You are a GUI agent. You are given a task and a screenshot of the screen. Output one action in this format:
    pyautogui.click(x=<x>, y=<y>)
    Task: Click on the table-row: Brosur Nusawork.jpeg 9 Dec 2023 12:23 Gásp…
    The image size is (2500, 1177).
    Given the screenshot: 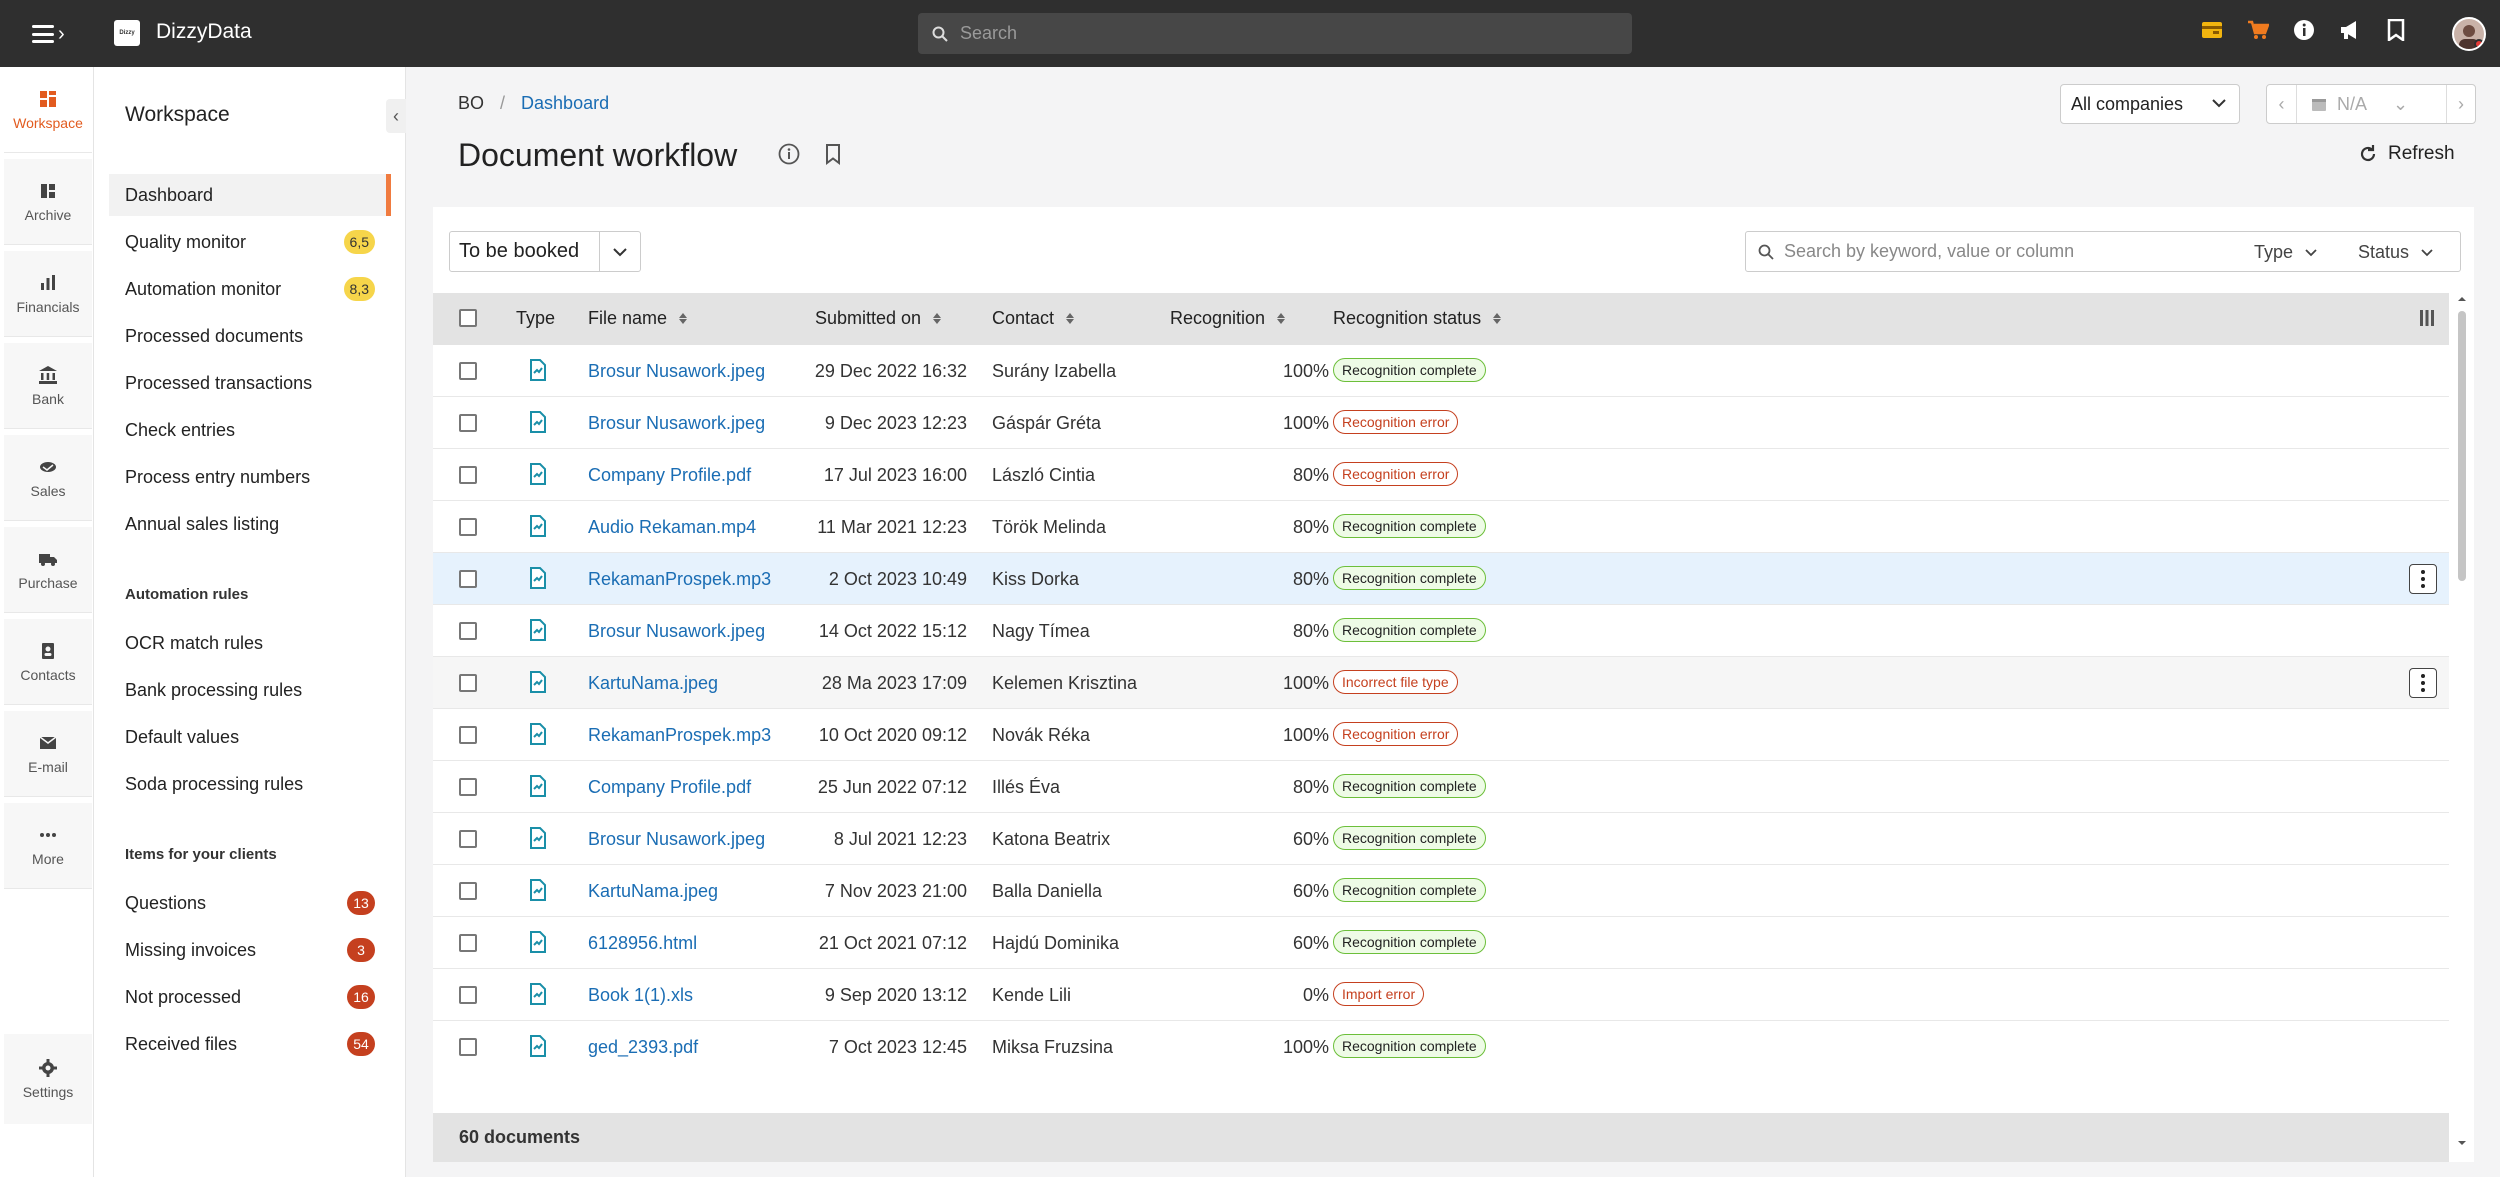 What is the action you would take?
    pyautogui.click(x=1441, y=423)
    